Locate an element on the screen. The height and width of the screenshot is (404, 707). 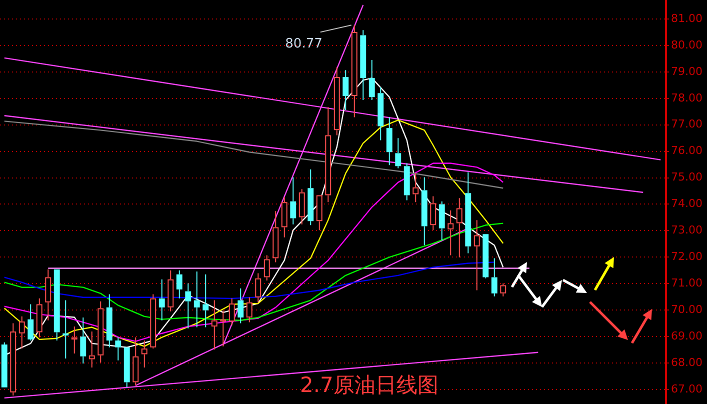
y-tick-label: 71.00 is located at coordinates (686, 283).